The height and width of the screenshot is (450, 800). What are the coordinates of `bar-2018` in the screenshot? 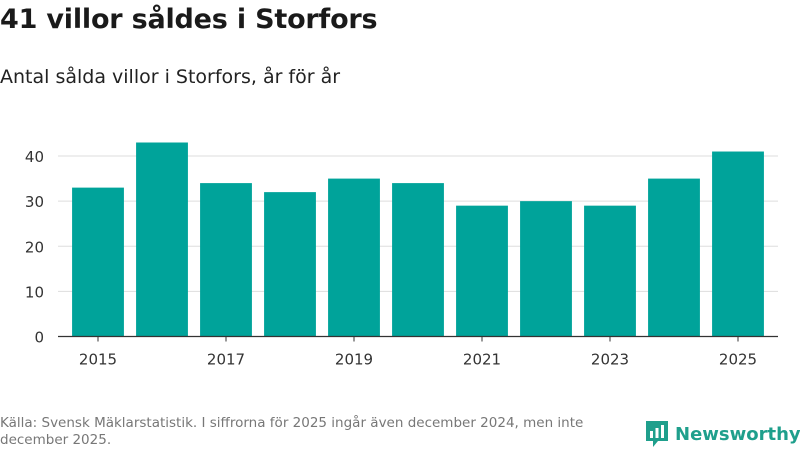 It's located at (290, 264).